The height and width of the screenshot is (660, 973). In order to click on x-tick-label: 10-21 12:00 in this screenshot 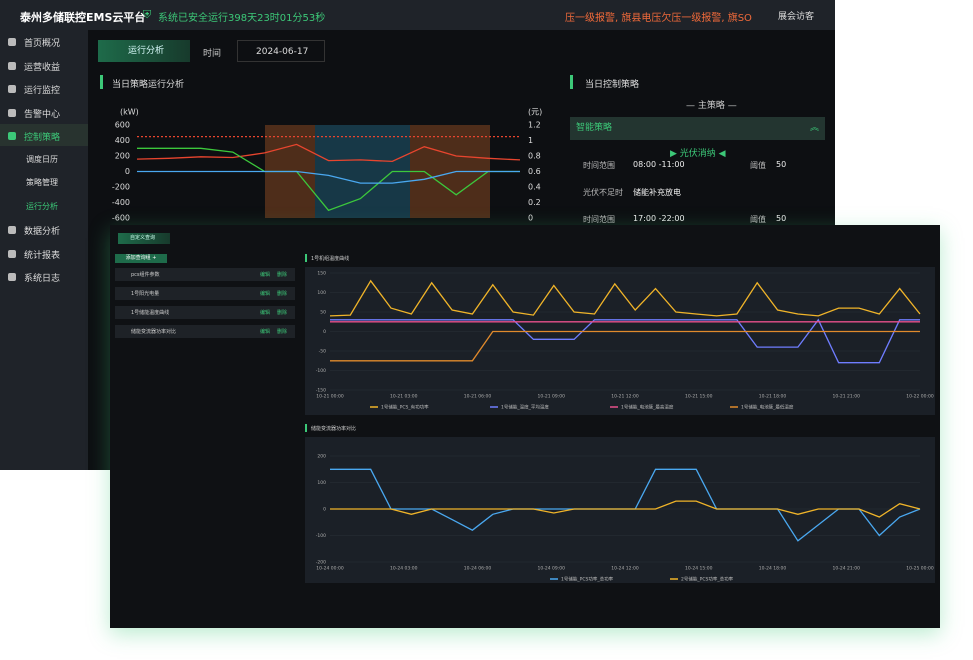, I will do `click(625, 397)`.